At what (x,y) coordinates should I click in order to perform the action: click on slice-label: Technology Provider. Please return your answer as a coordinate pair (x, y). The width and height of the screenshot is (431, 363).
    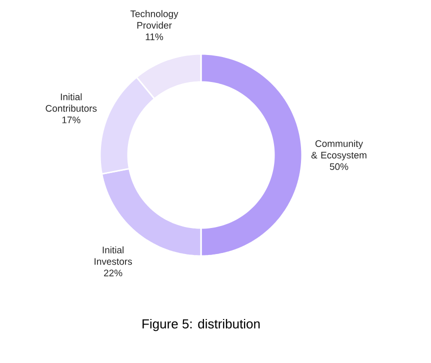
    Looking at the image, I should click on (154, 19).